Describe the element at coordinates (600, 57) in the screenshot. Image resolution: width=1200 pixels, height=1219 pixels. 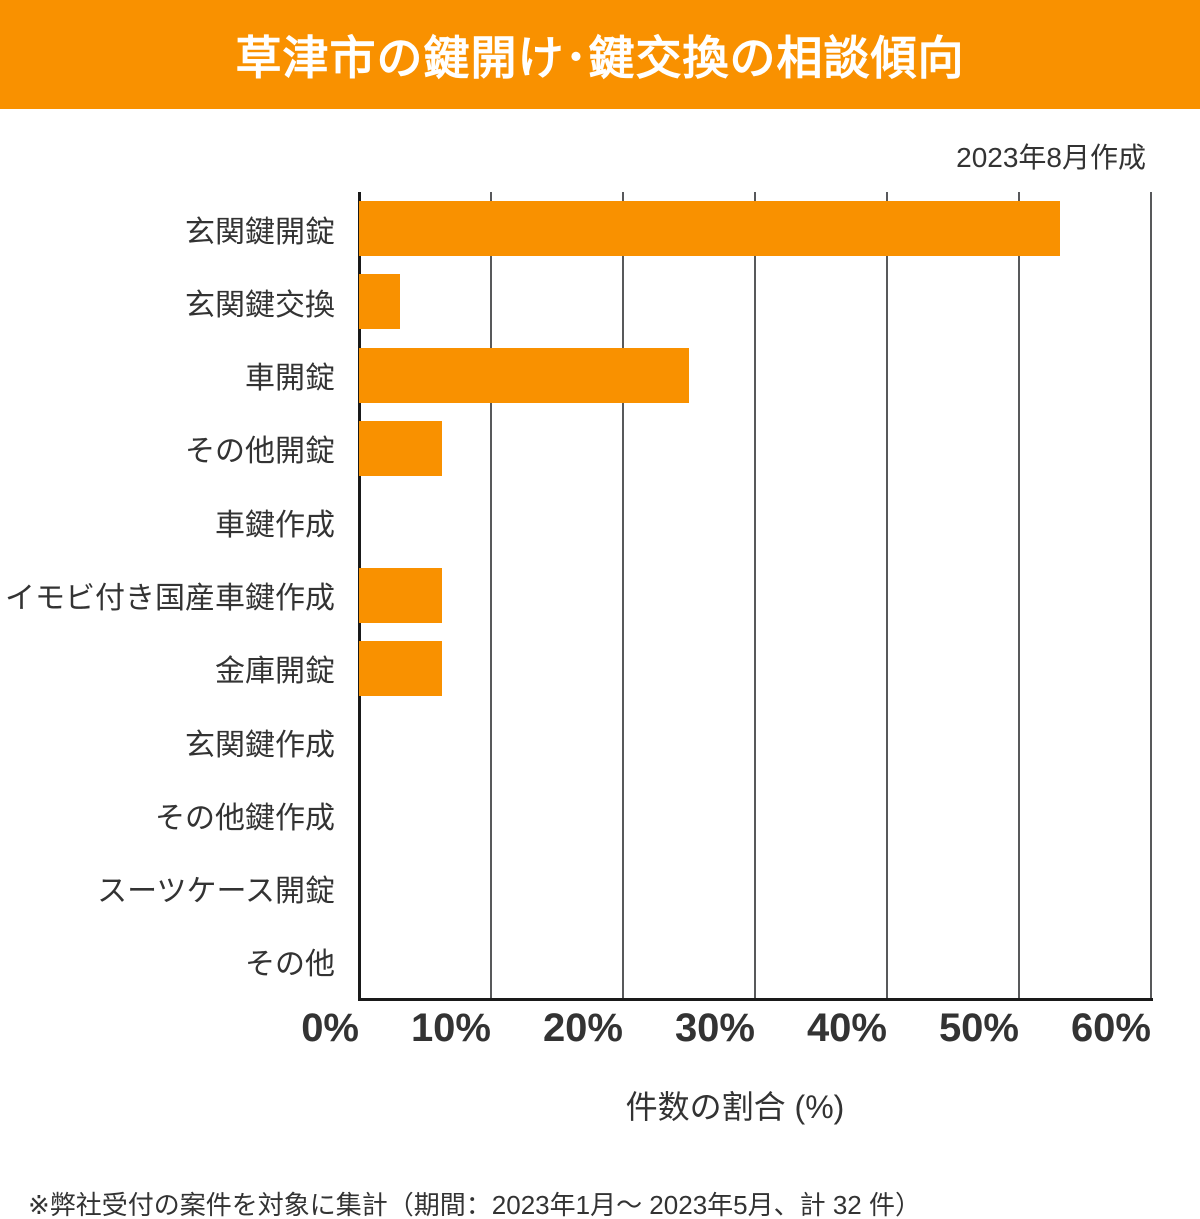
I see `page-title: 草津市の鍵開け･鍵交換の相談傾向` at that location.